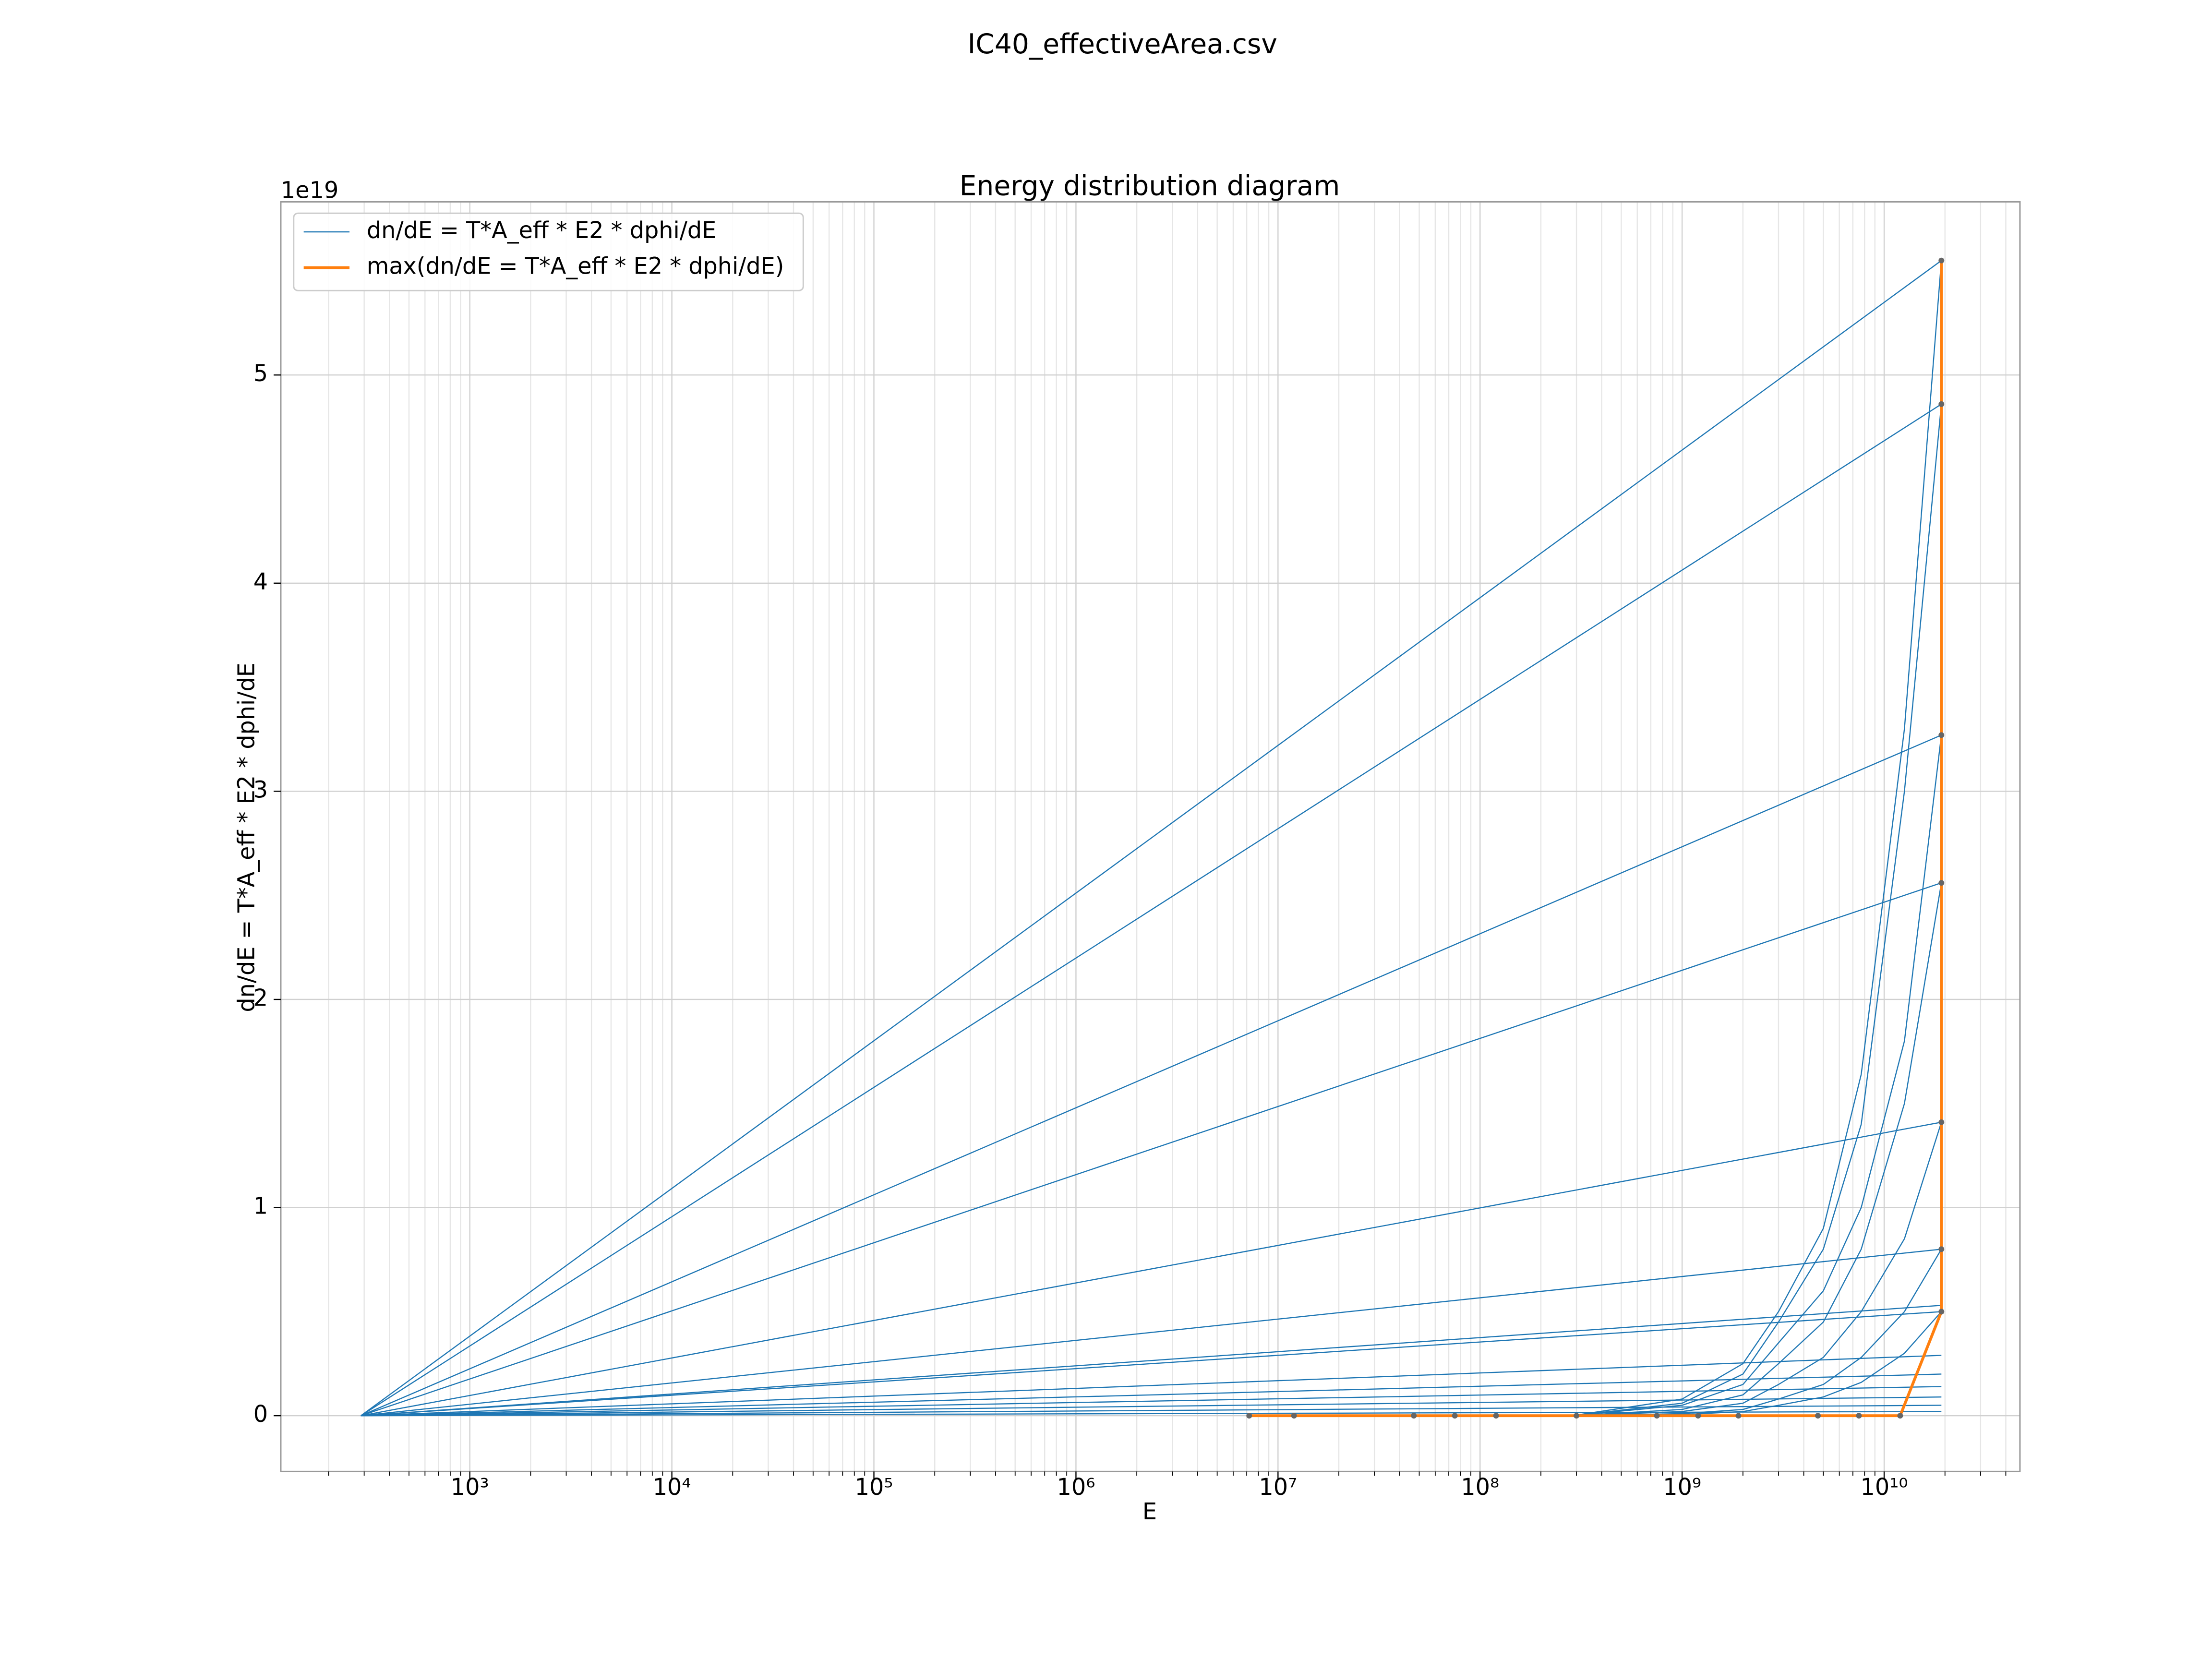 This screenshot has width=2212, height=1659. Describe the element at coordinates (260, 1414) in the screenshot. I see `y-tick-label: 0` at that location.